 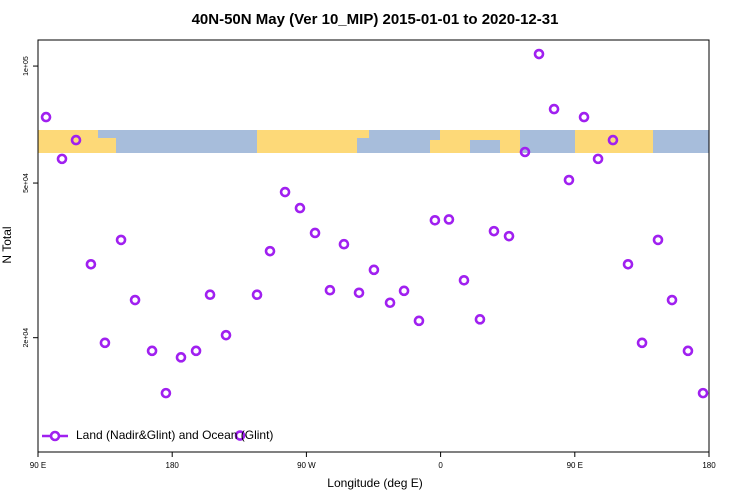 I want to click on x-axis-label: Longitude (deg E), so click(x=374, y=483).